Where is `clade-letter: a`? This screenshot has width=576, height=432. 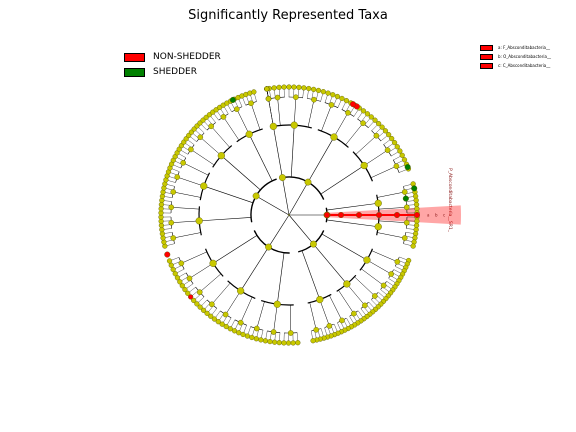
clade-letter: a is located at coordinates (428, 215).